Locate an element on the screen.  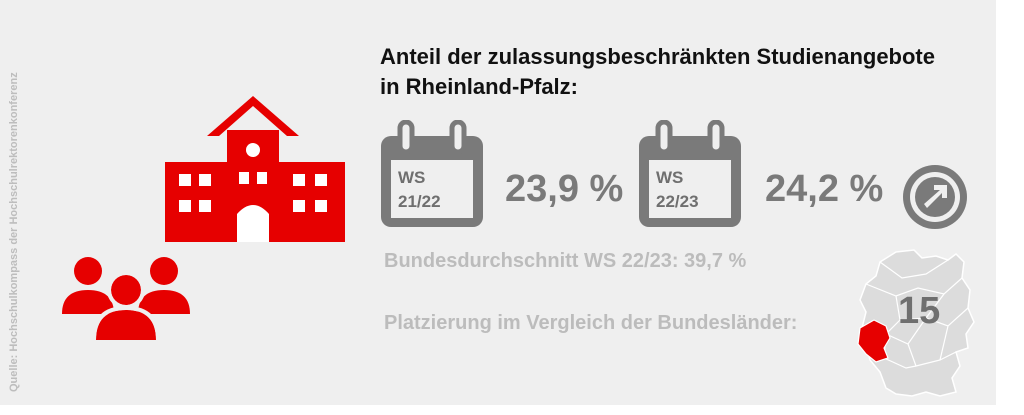
headline-line-2: in Rheinland-Pfalz: is located at coordinates (479, 86).